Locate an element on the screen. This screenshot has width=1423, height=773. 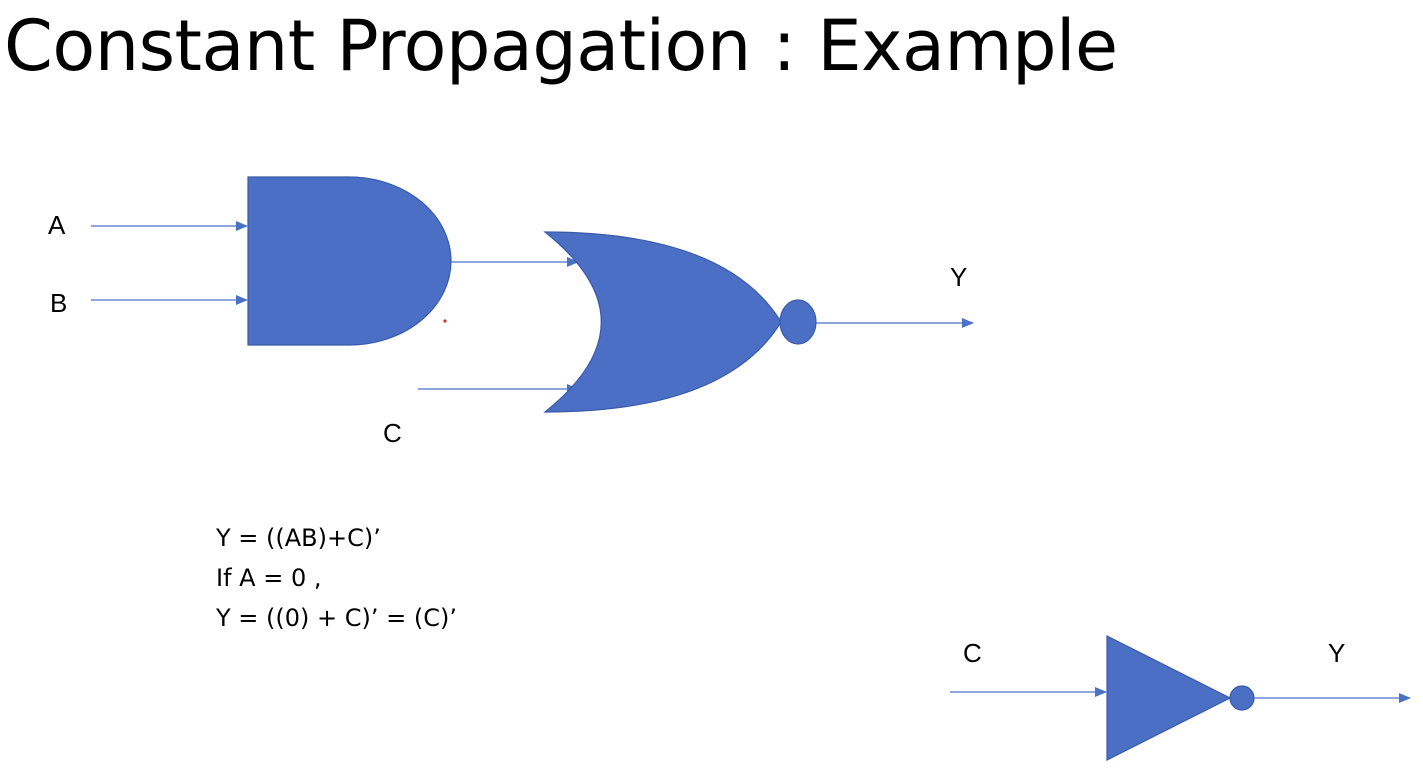
input-label-a: A is located at coordinates (57, 225).